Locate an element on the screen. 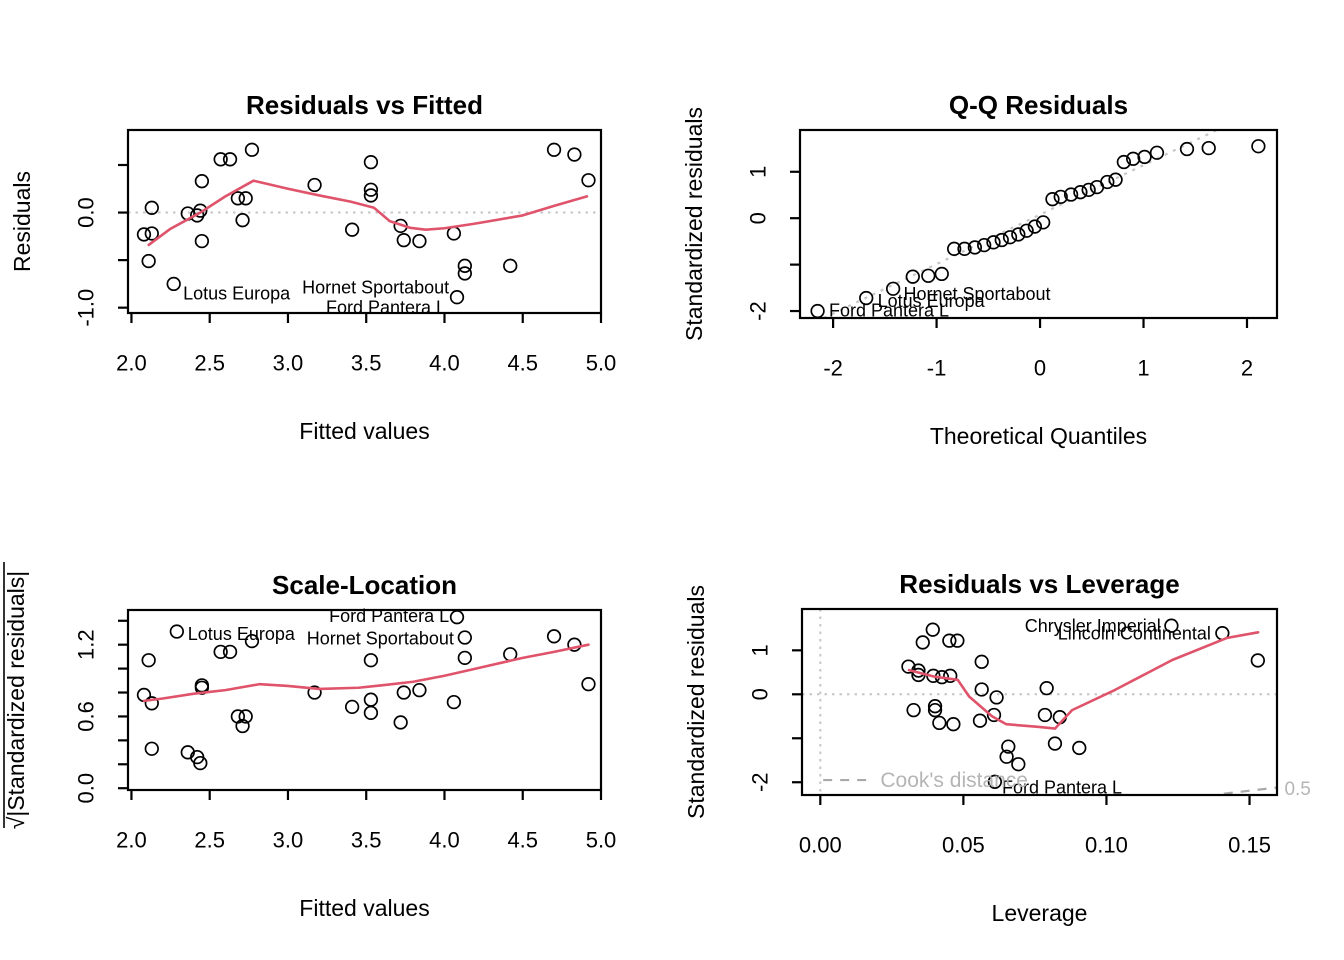 The height and width of the screenshot is (960, 1344). x-tick-label: 0.00 is located at coordinates (820, 845).